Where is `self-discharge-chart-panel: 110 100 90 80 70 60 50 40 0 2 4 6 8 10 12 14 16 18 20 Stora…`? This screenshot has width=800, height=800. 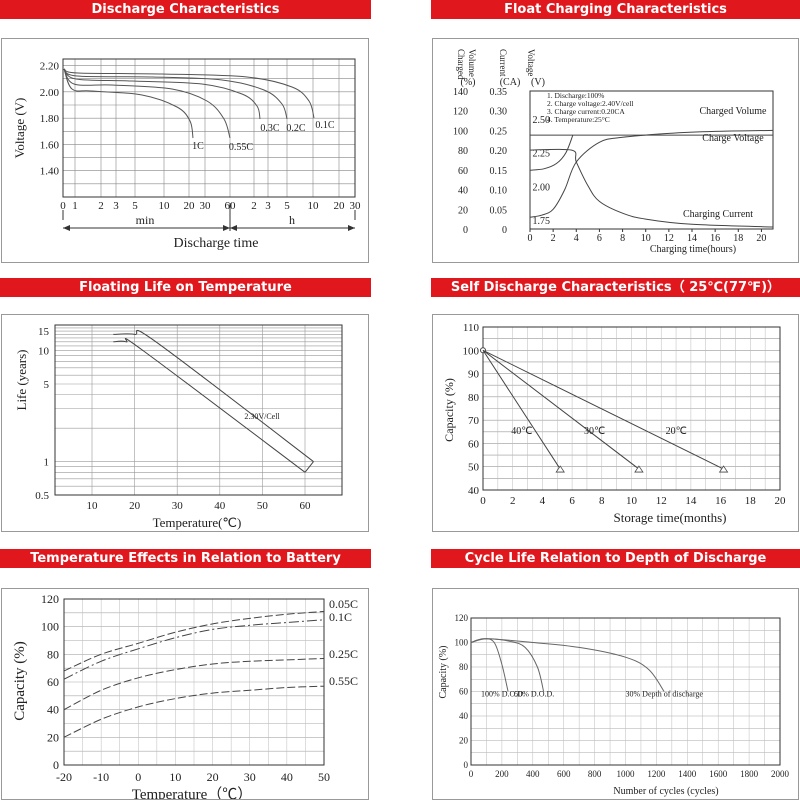
self-discharge-chart-panel: 110 100 90 80 70 60 50 40 0 2 4 6 8 10 12 14 16 18 20 Stora… is located at coordinates (615, 423).